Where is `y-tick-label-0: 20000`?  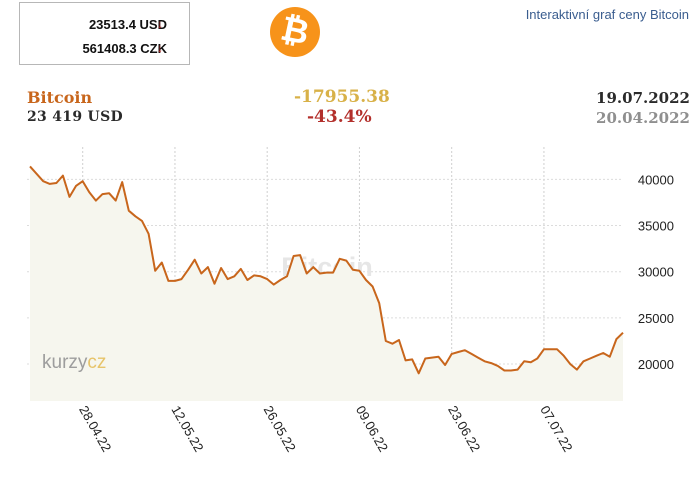 y-tick-label-0: 20000 is located at coordinates (656, 364).